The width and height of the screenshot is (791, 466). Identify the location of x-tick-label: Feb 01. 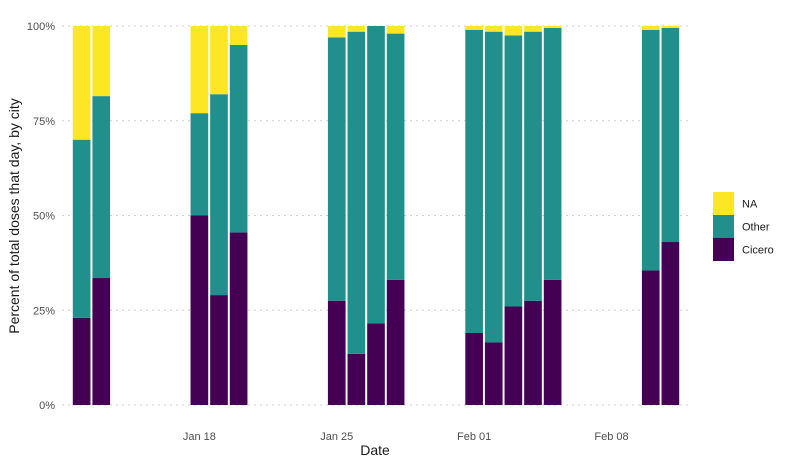
(474, 437).